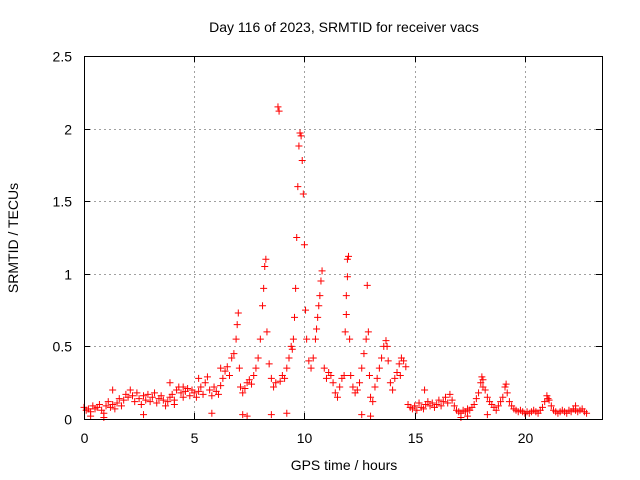  What do you see at coordinates (68, 420) in the screenshot?
I see `y-tick-label: 0` at bounding box center [68, 420].